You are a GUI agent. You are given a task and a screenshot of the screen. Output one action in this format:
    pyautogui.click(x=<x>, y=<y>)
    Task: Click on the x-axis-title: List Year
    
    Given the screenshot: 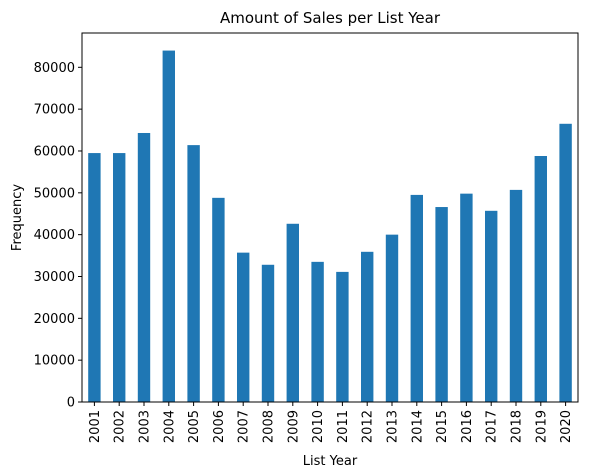 What is the action you would take?
    pyautogui.click(x=330, y=461)
    